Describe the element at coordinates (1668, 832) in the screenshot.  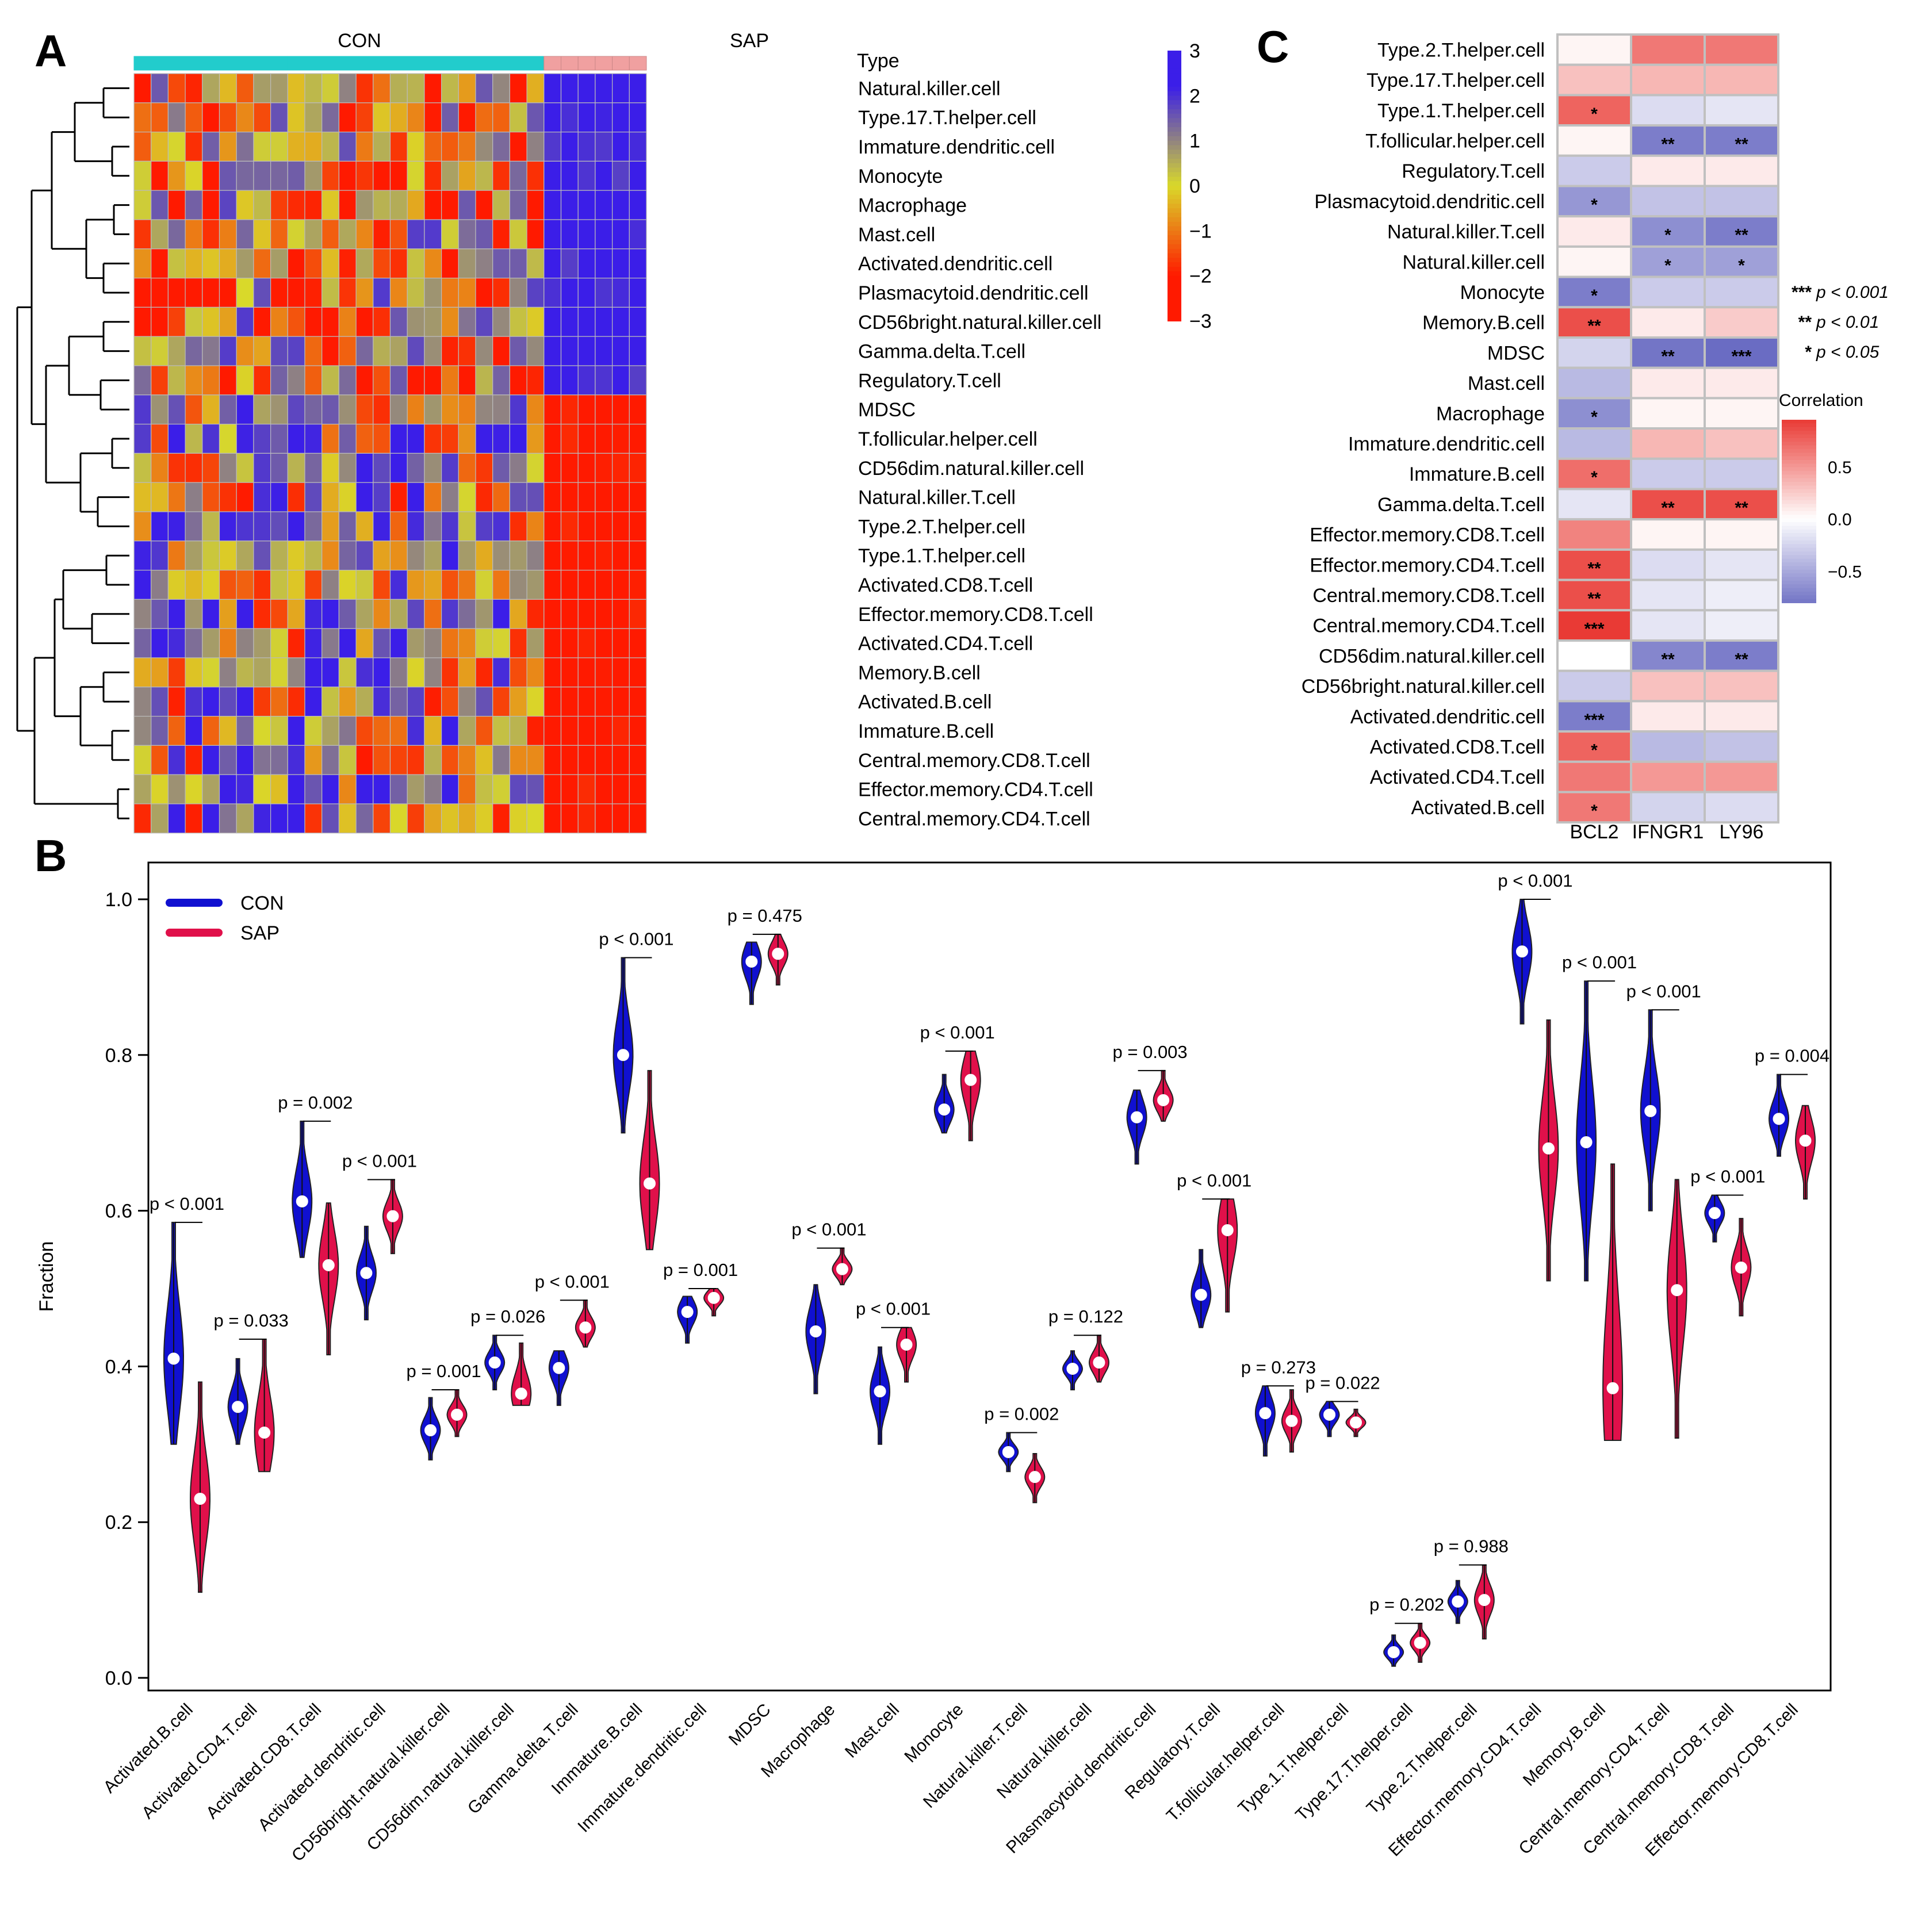
I see `correlation-col-label: IFNGR1` at that location.